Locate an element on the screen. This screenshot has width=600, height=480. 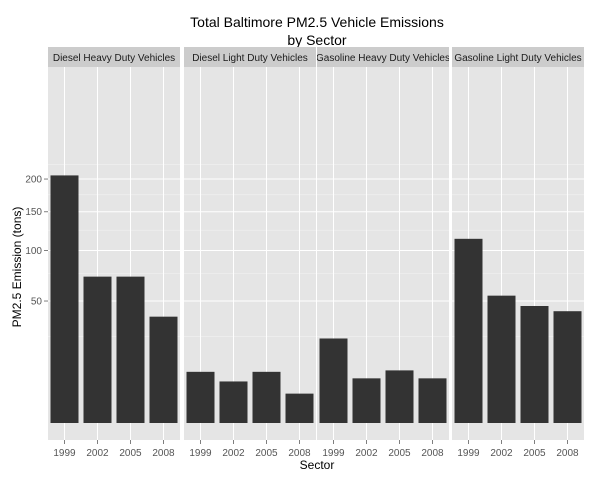
y-tick-label: 100 is located at coordinates (33, 251).